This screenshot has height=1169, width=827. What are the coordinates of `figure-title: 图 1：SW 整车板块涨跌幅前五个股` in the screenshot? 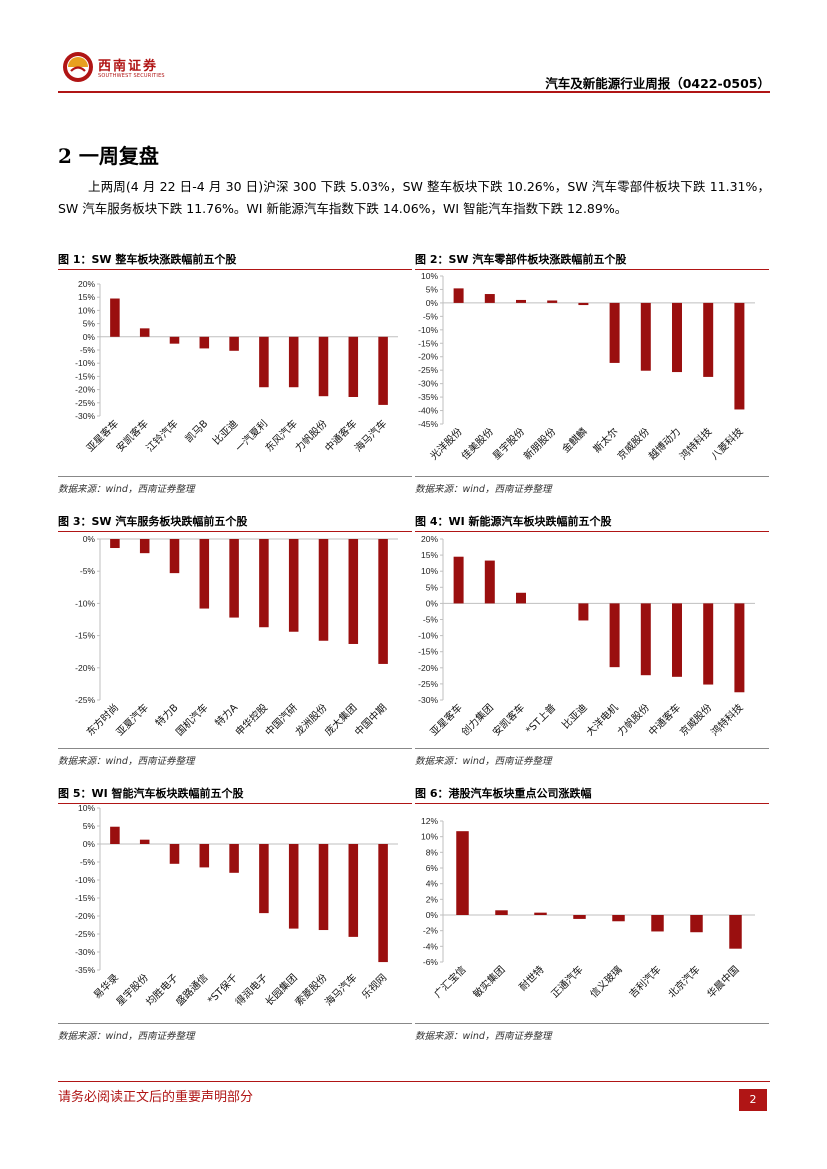 It's located at (147, 259).